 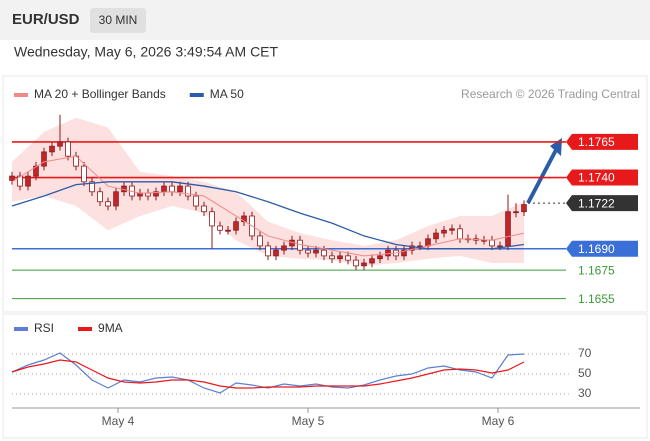 What do you see at coordinates (596, 299) in the screenshot?
I see `level-label: 1.1655` at bounding box center [596, 299].